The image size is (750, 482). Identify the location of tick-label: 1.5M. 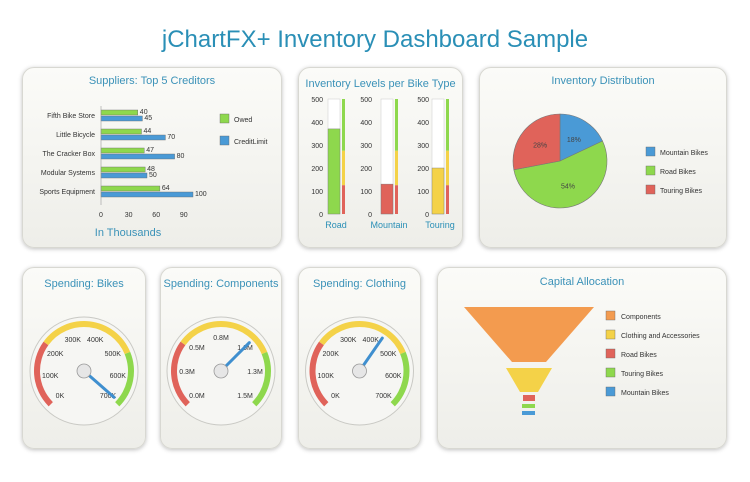
(245, 396).